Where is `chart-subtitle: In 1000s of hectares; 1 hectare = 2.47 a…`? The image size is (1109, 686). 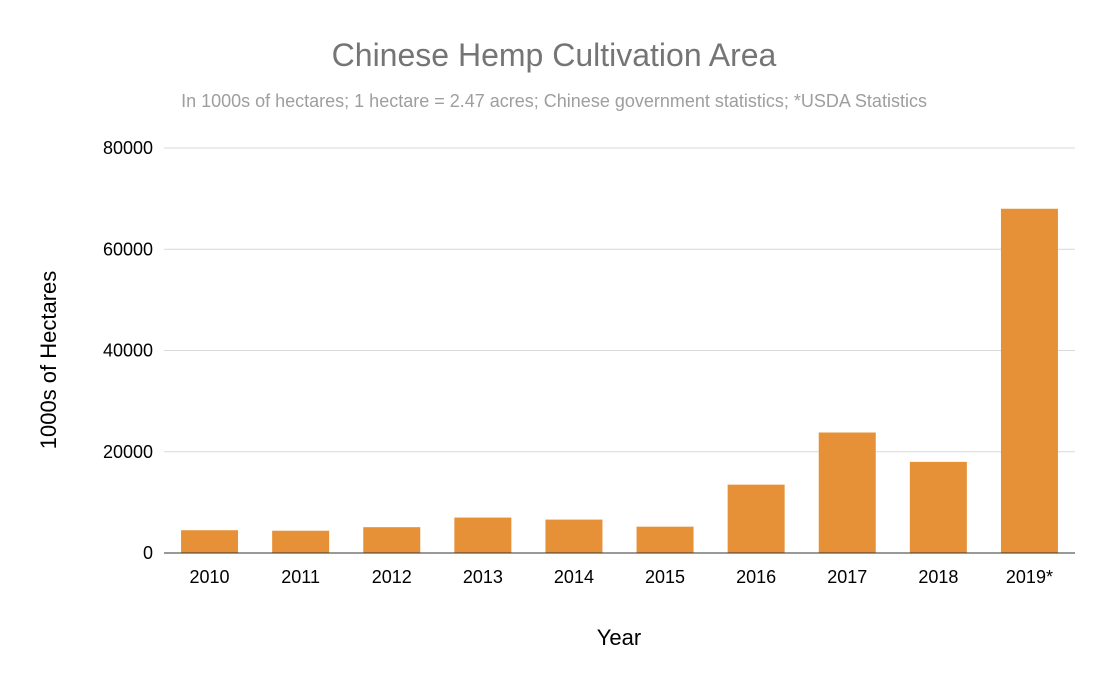
chart-subtitle: In 1000s of hectares; 1 hectare = 2.47 a… is located at coordinates (554, 101).